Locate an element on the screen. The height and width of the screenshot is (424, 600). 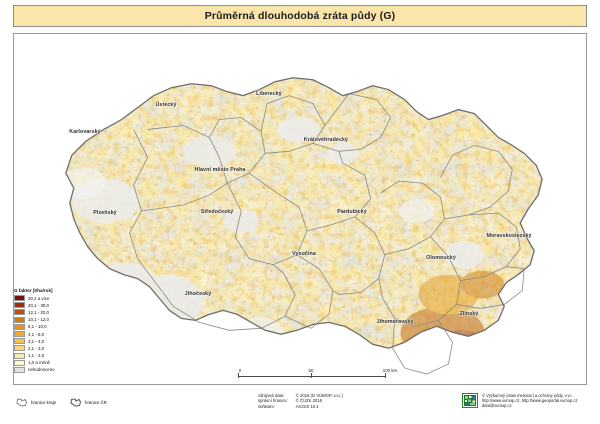
metadata-row: správní hranice: © ČÚZK 2016 is located at coordinates (300, 400).